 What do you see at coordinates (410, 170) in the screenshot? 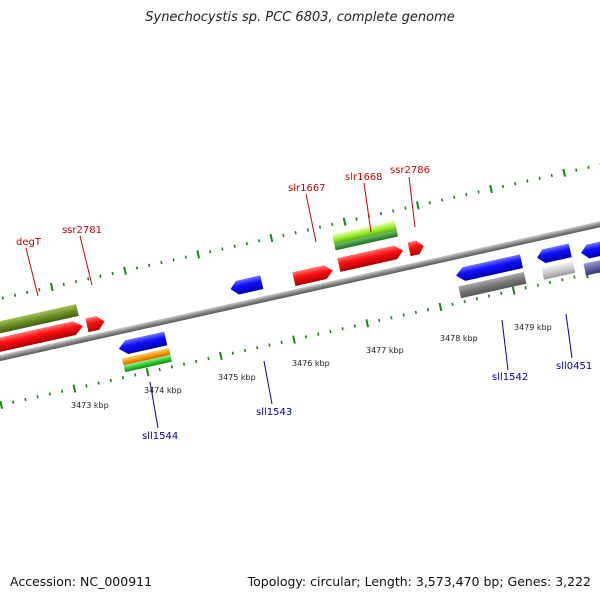
I see `gene-label-ssr2786: ssr2786` at bounding box center [410, 170].